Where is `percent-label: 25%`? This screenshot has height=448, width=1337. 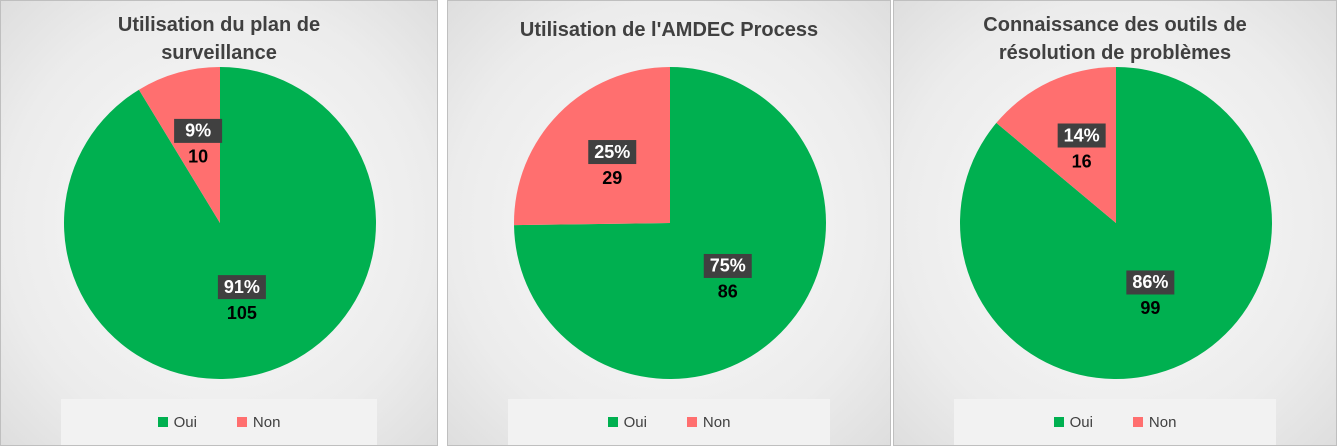 percent-label: 25% is located at coordinates (612, 152).